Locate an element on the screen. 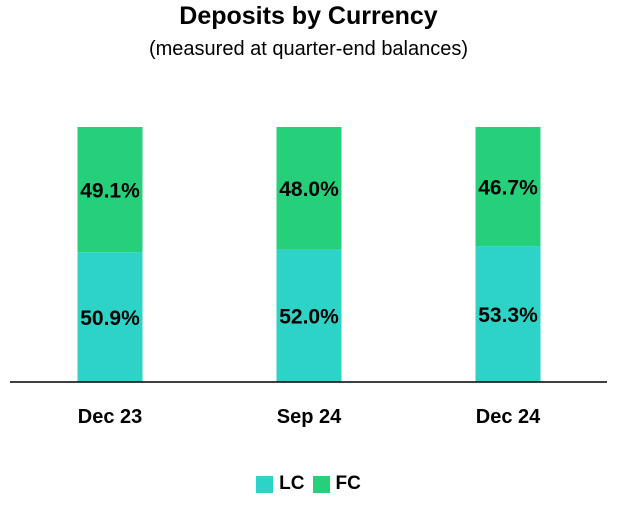  legend-swatch-lc is located at coordinates (265, 484).